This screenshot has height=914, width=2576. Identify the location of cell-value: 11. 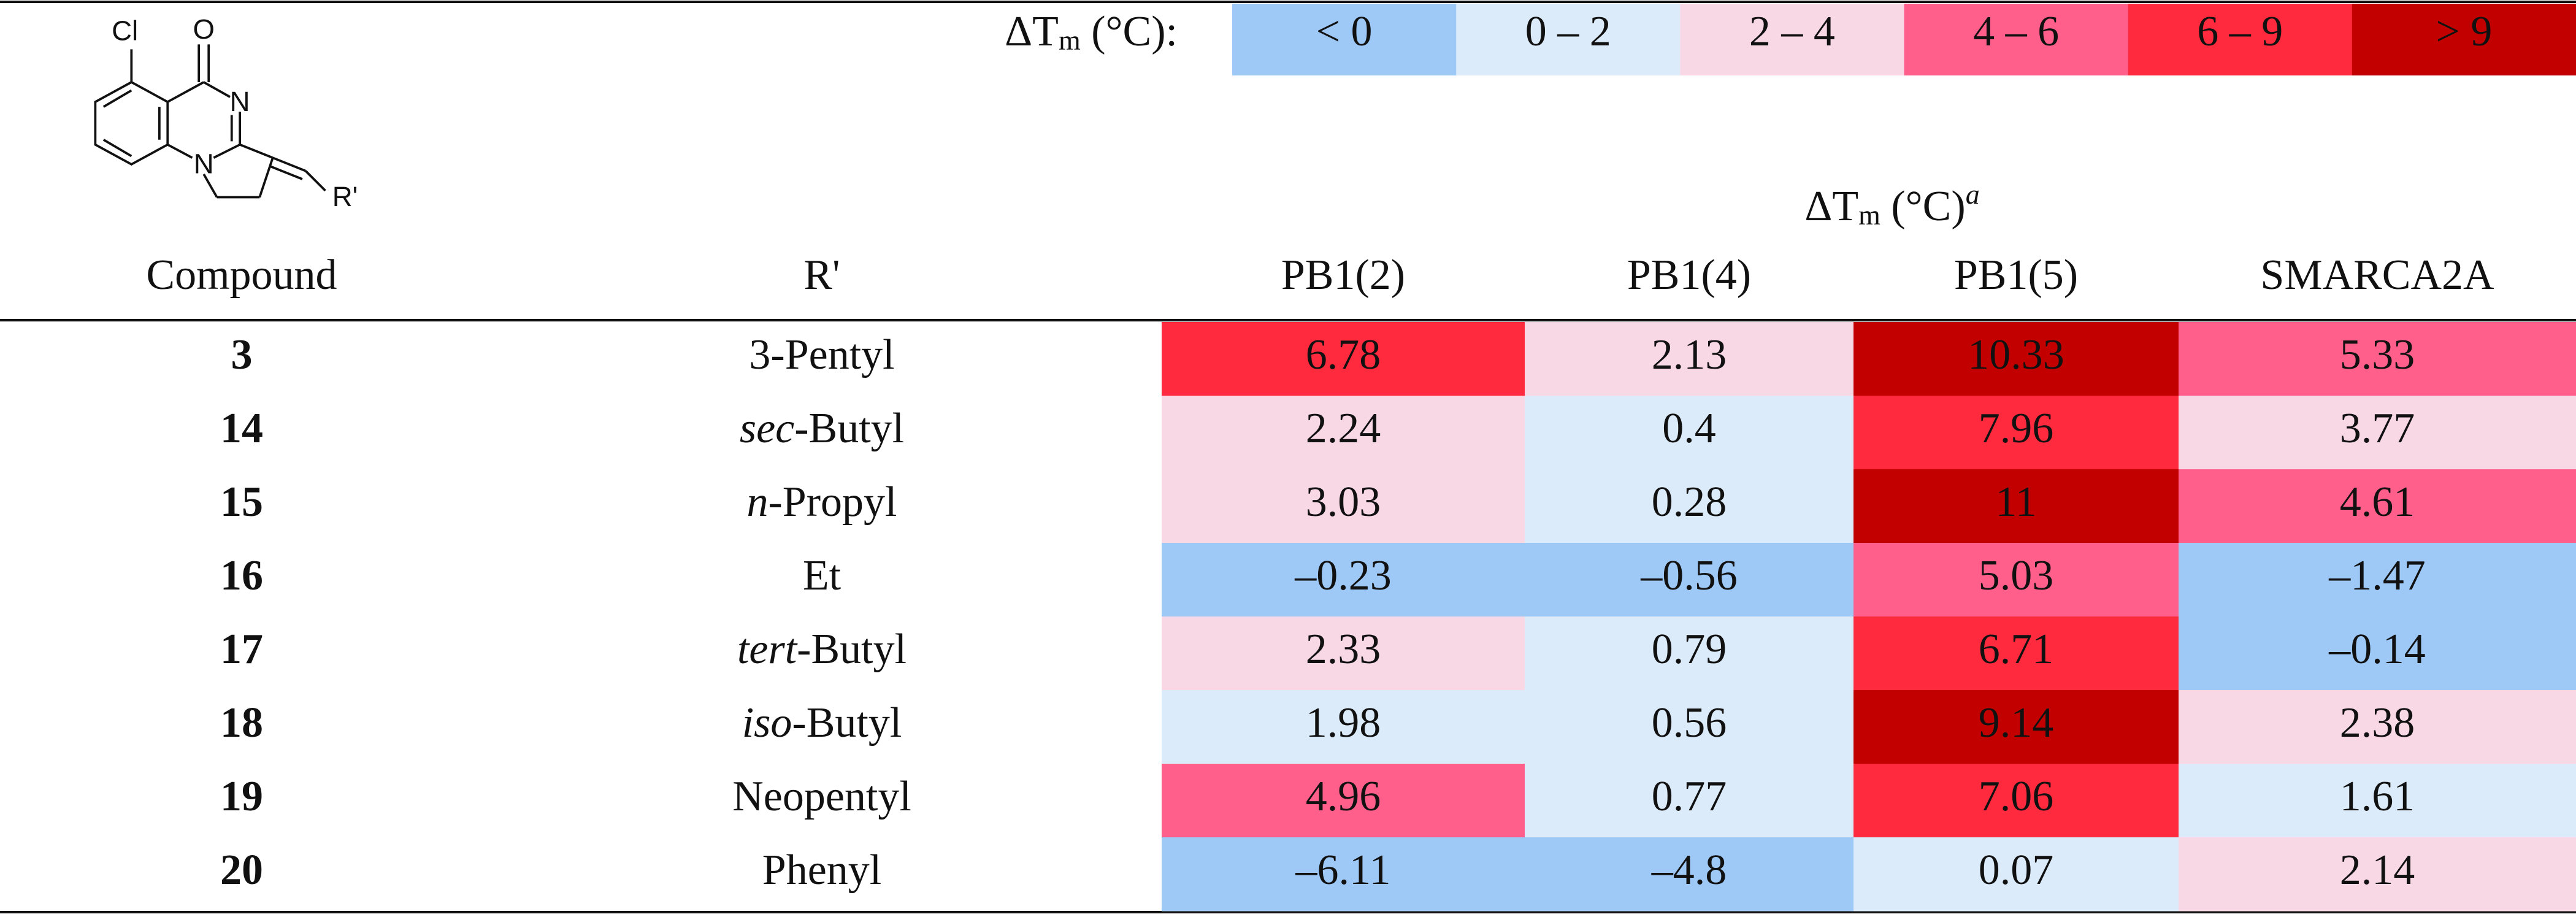
(2015, 502).